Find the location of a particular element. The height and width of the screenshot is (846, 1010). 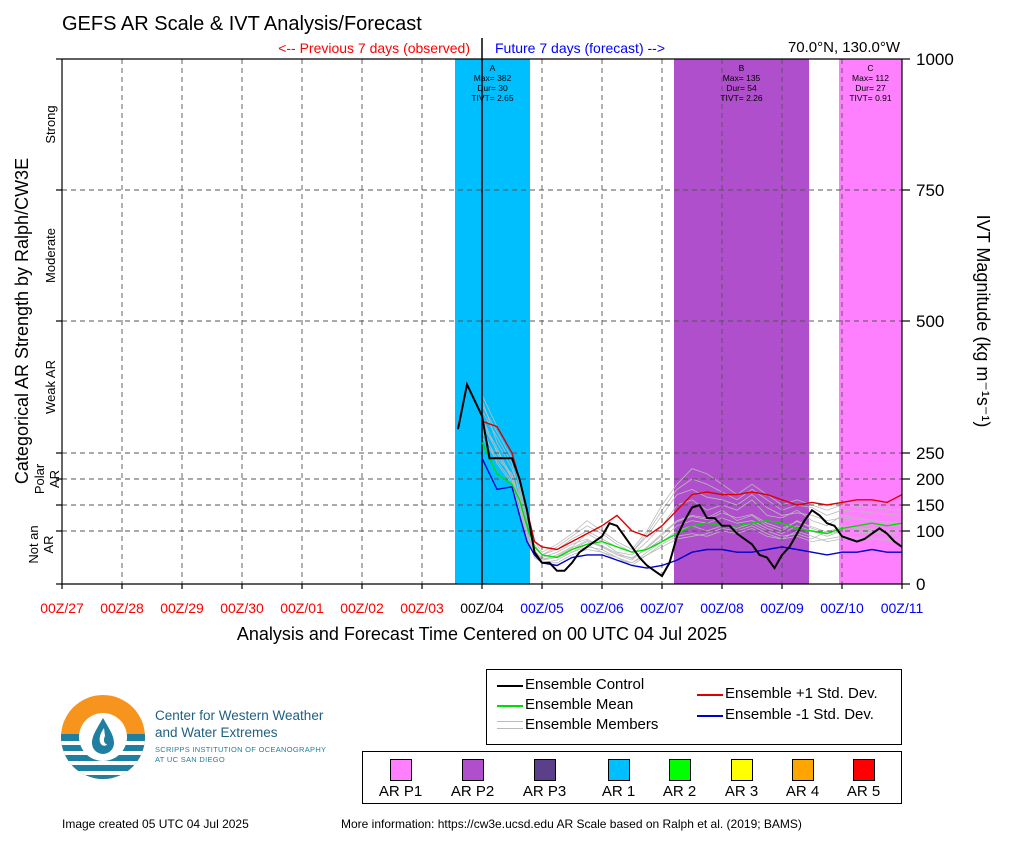

left-axis-title-group: Categorical AR Strength by Ralph/CW3E is located at coordinates (22, 321).